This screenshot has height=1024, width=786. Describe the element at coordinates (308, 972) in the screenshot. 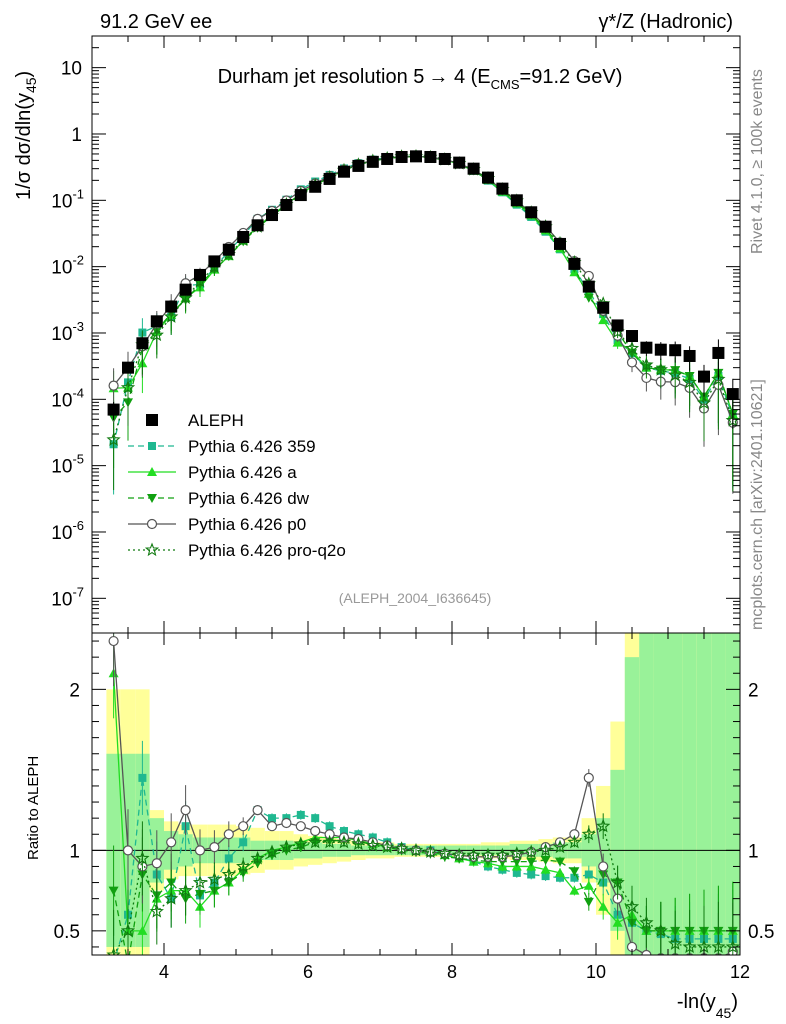

I see `x-tick-label: 6` at that location.